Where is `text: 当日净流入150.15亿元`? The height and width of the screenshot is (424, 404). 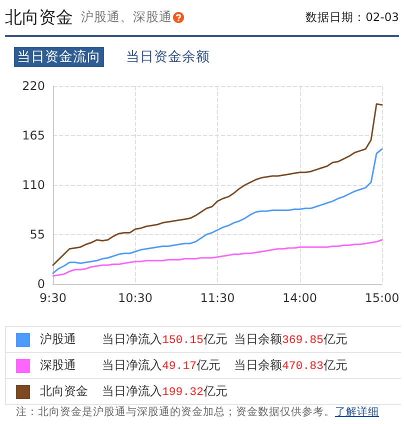 text: 当日净流入150.15亿元 is located at coordinates (165, 339).